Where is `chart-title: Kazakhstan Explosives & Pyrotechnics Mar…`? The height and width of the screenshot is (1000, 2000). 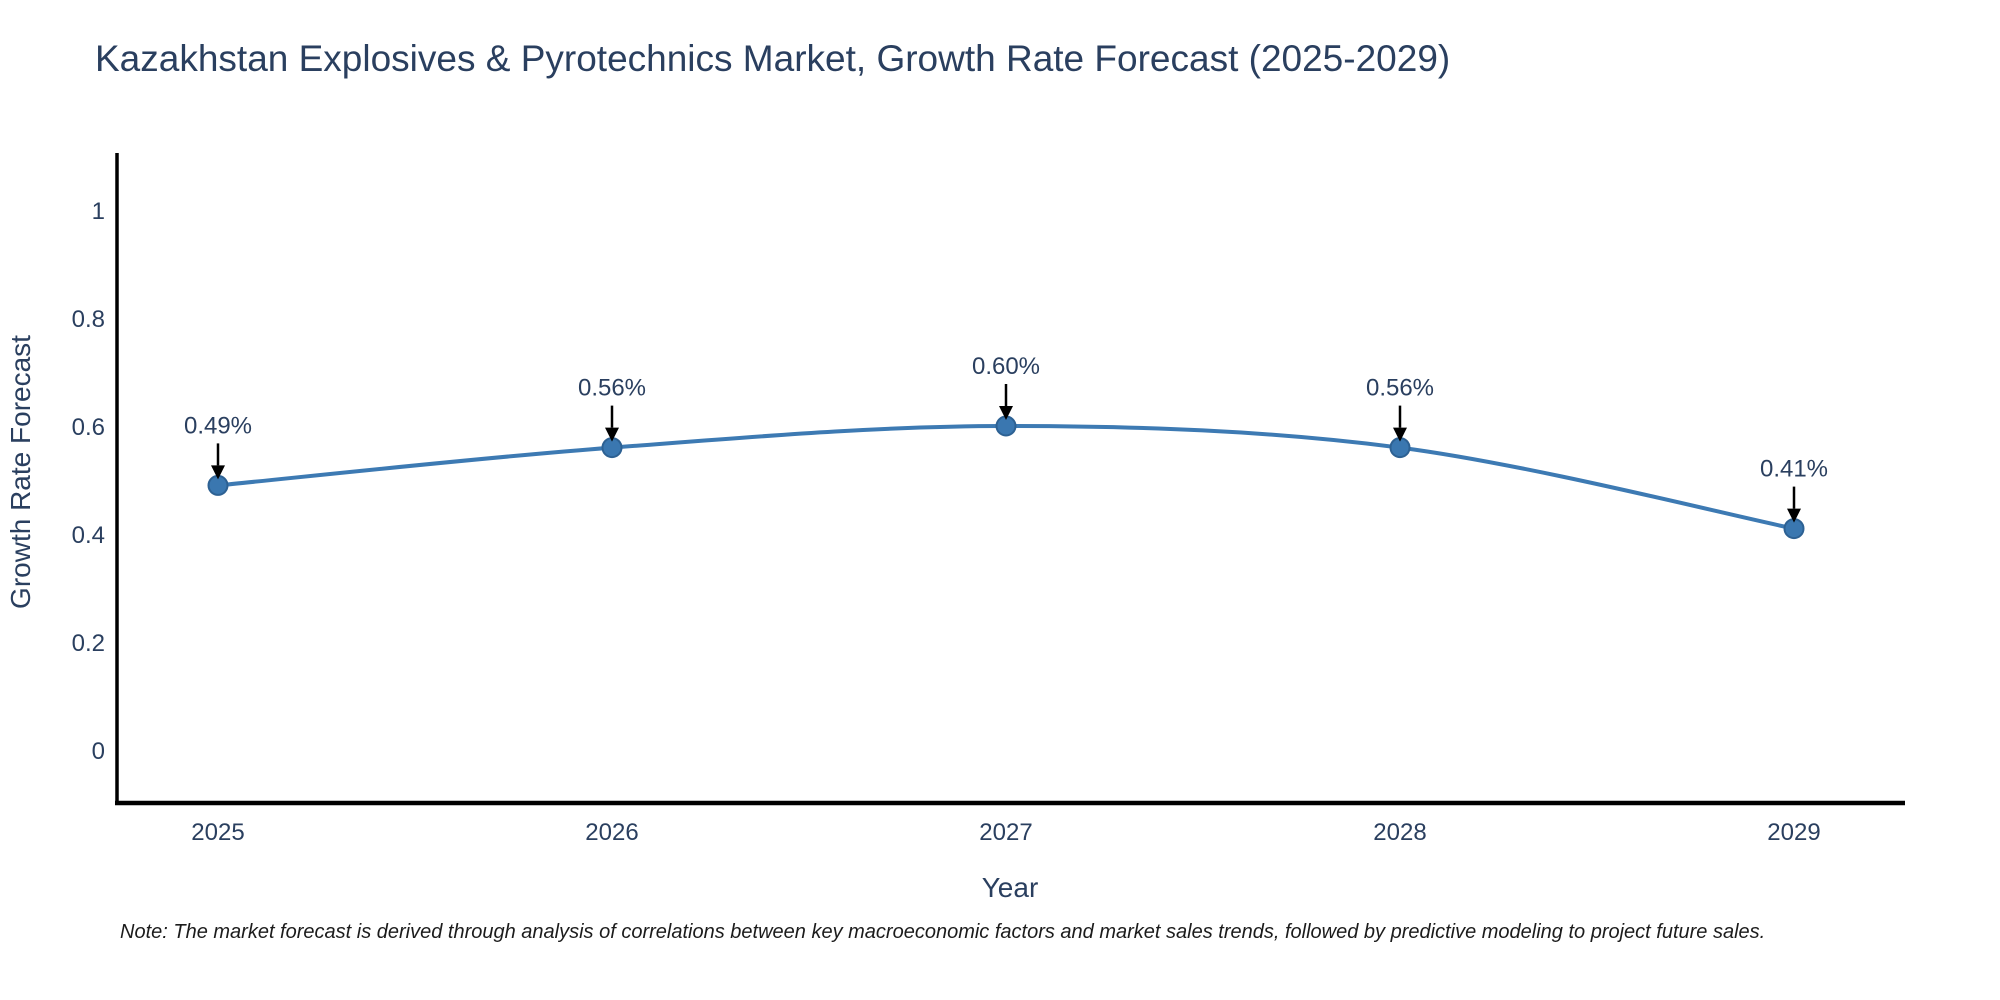
chart-title: Kazakhstan Explosives & Pyrotechnics Mar… is located at coordinates (773, 58).